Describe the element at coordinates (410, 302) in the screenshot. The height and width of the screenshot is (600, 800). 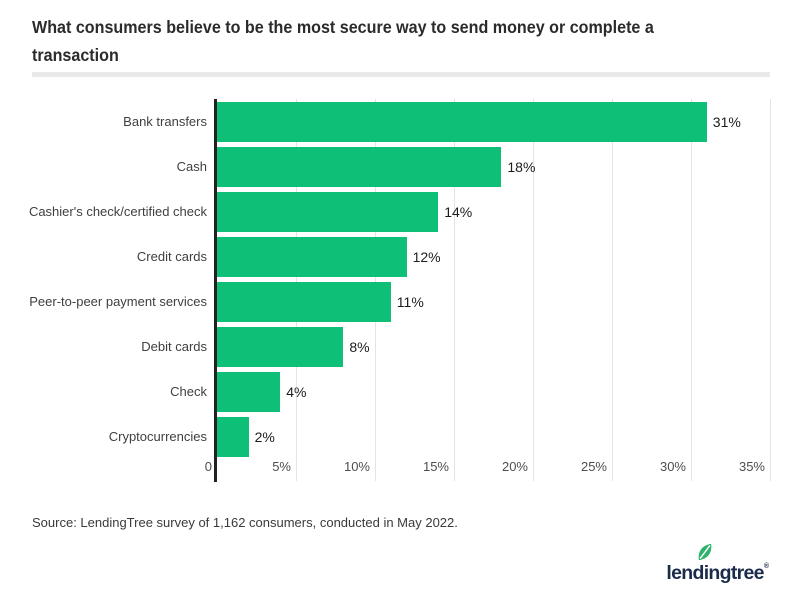
I see `value-label: 11%` at that location.